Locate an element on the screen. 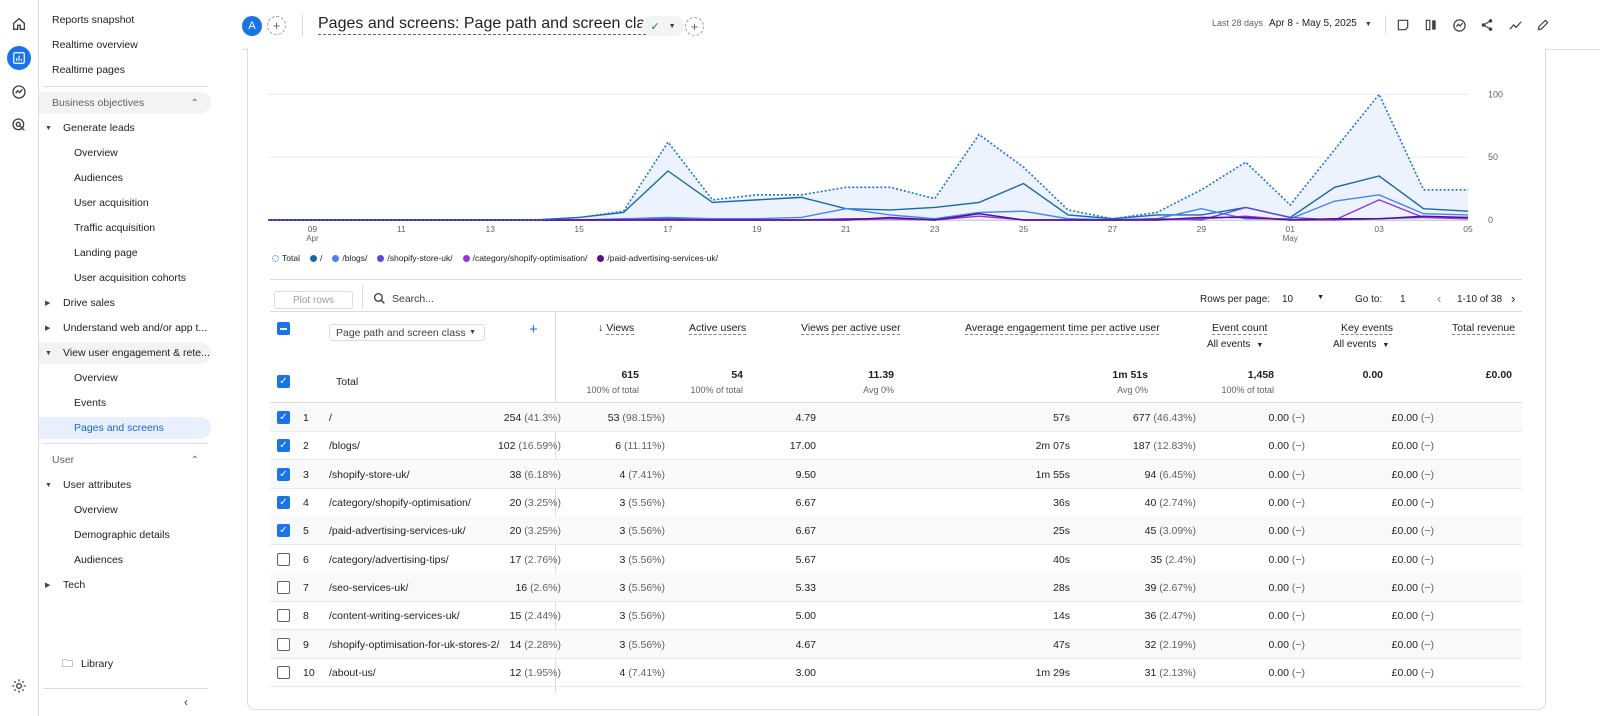  sidebar-item-user-acquisition: User acquisition is located at coordinates (125, 203).